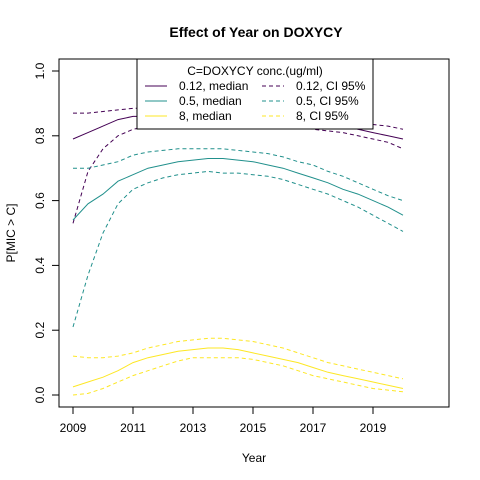 The image size is (480, 480). Describe the element at coordinates (46, 232) in the screenshot. I see `y-axis: 0.0 0.2 0.4 0.6 0.8 1.0` at that location.